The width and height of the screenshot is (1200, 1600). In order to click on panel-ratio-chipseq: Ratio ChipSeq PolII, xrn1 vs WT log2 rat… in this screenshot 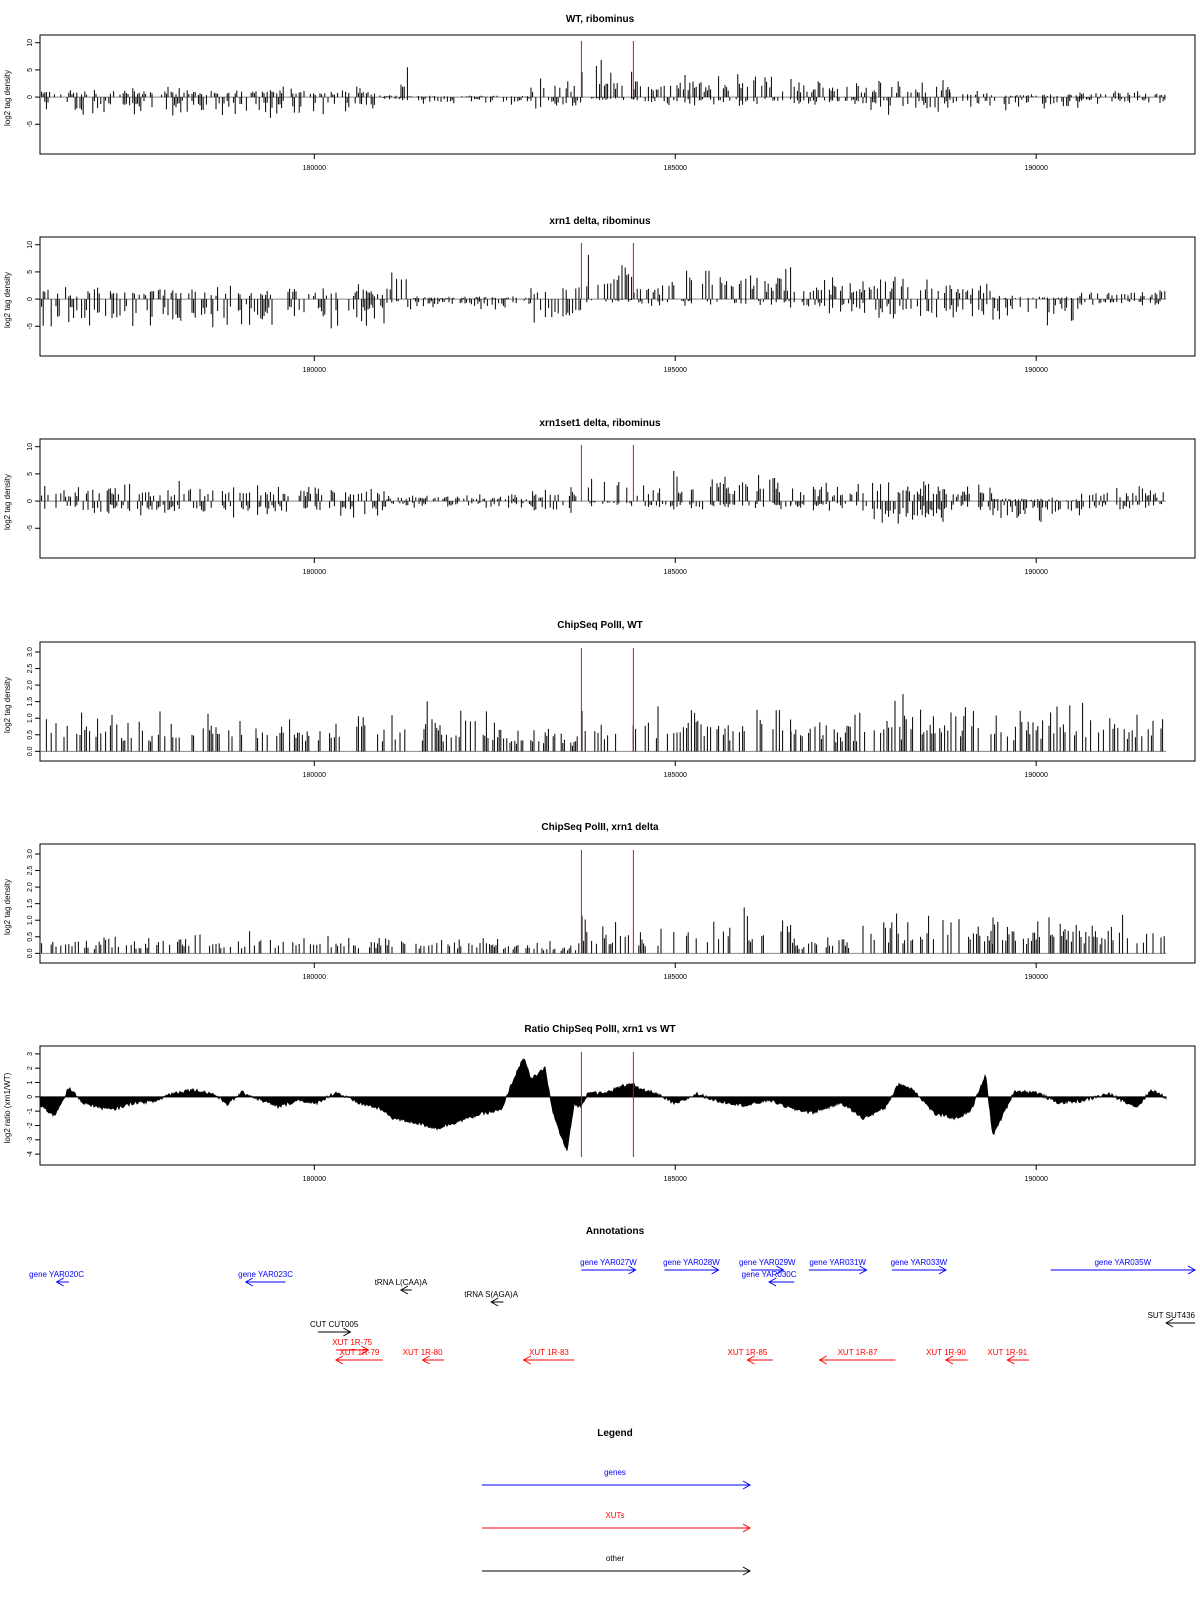, I will do `click(599, 1103)`.